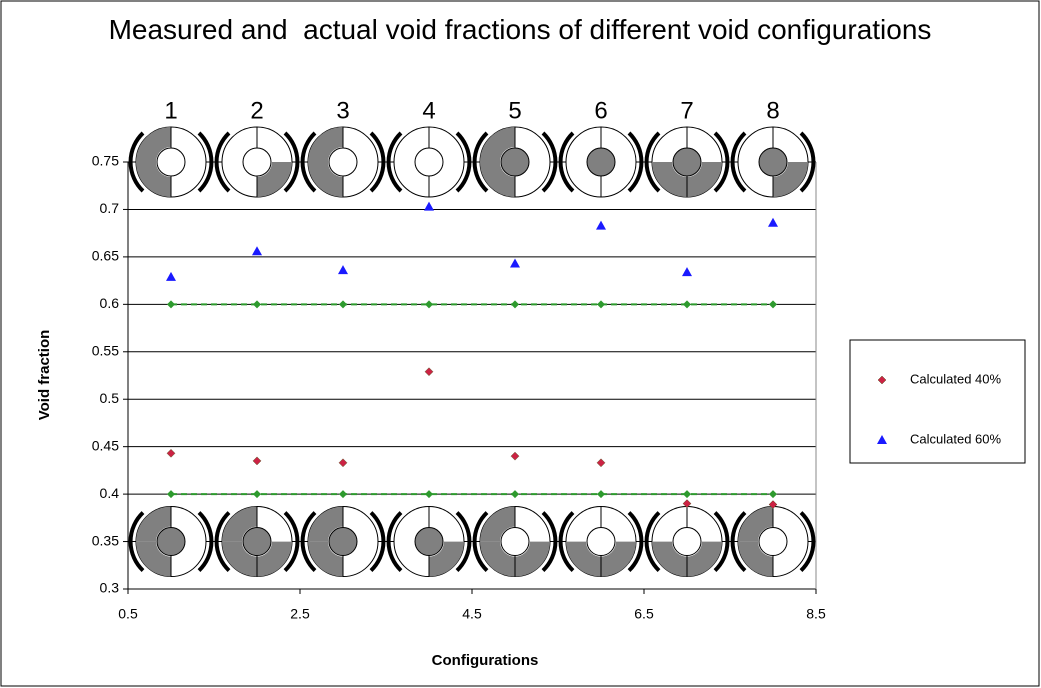 This screenshot has height=688, width=1041. I want to click on legend-label: Calculated 40%, so click(955, 378).